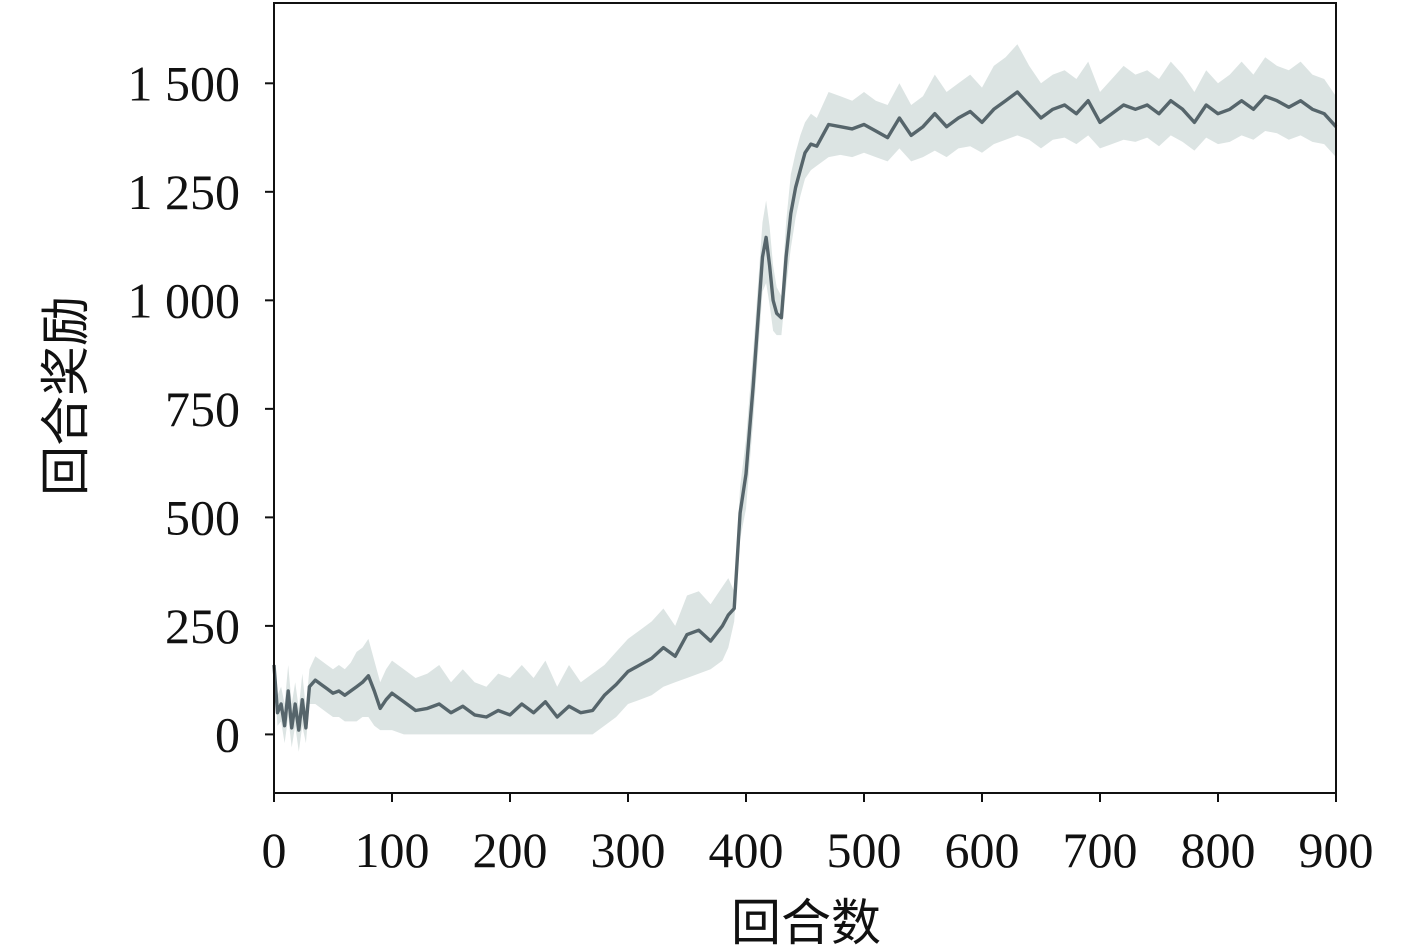  What do you see at coordinates (274, 850) in the screenshot?
I see `x-tick-label: 0` at bounding box center [274, 850].